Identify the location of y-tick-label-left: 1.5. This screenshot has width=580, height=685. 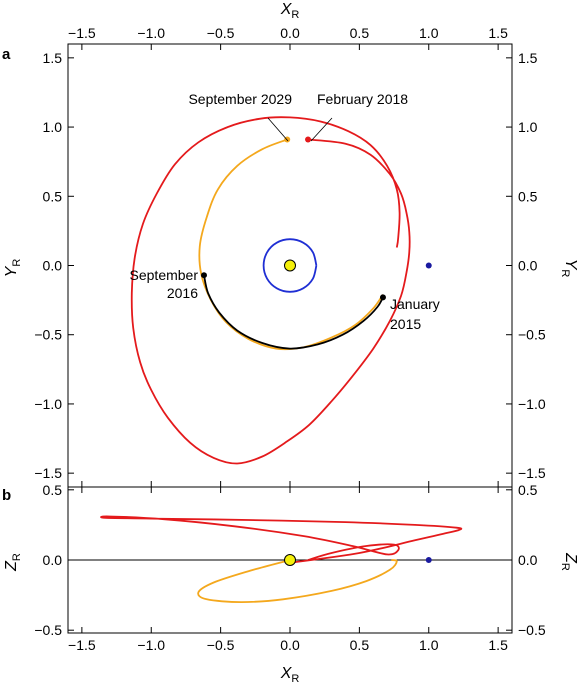
(53, 58).